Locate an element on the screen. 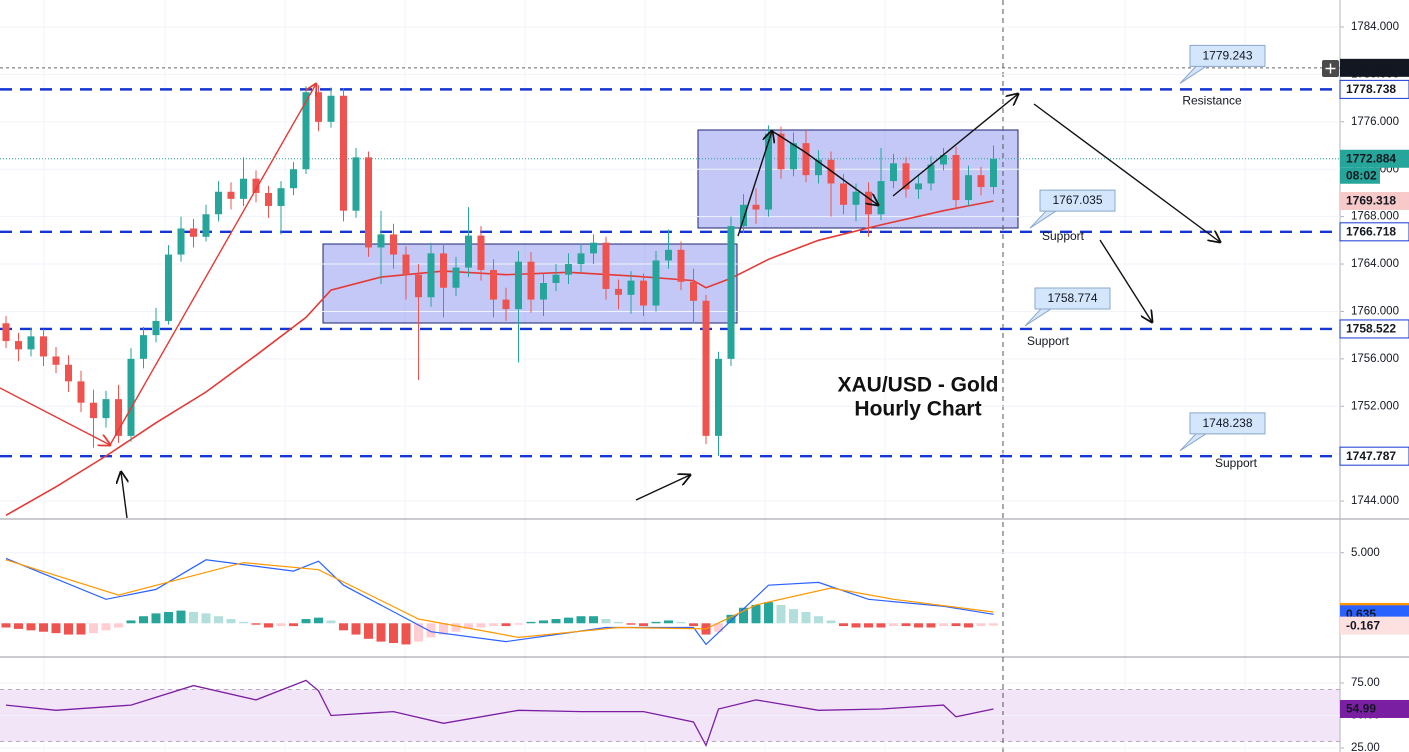 The image size is (1409, 752). price-label: 1769.318 is located at coordinates (1371, 201).